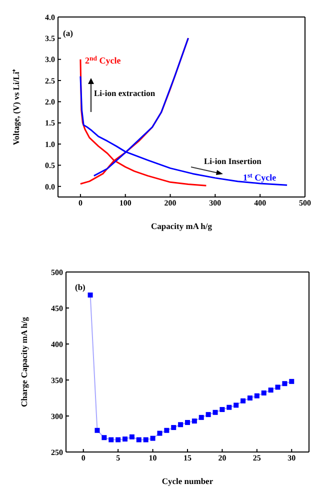 The width and height of the screenshot is (330, 500). I want to click on x-tick-label: 30, so click(292, 458).